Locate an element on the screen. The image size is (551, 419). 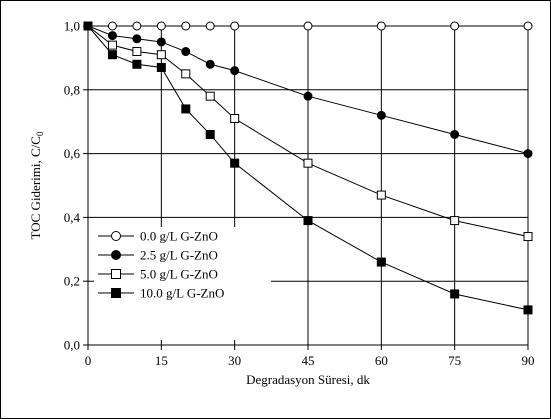
legend-box is located at coordinates (182, 283).